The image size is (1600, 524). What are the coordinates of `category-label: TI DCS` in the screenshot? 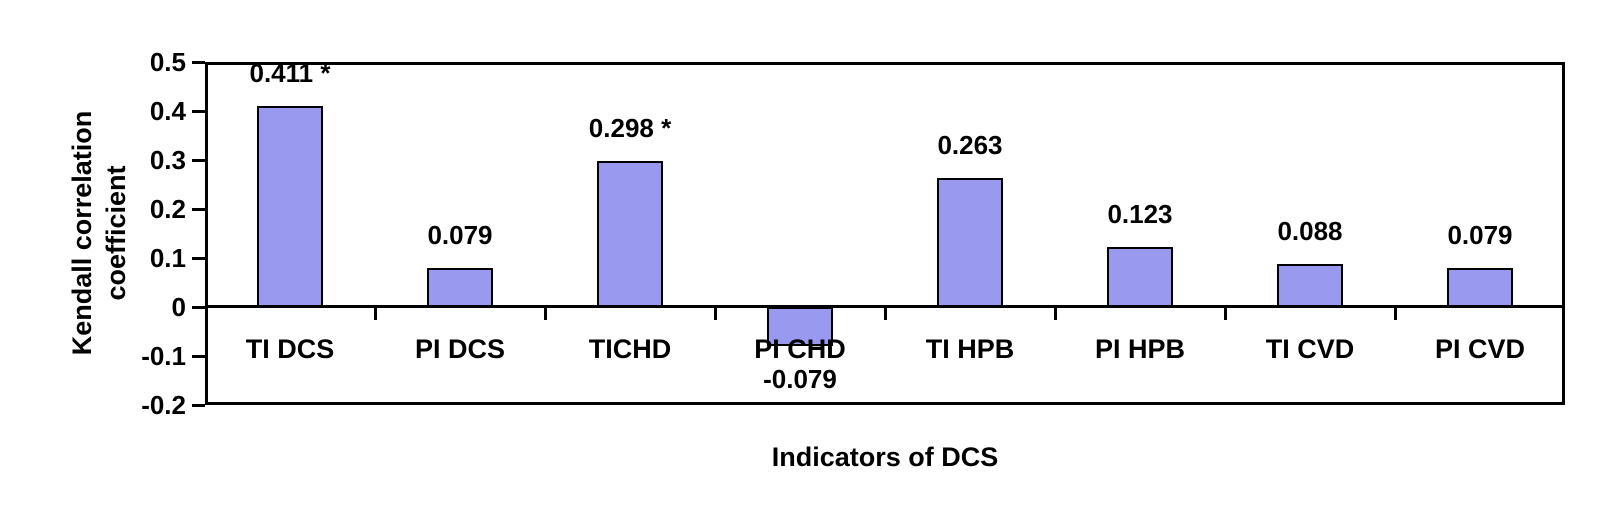 It's located at (290, 349).